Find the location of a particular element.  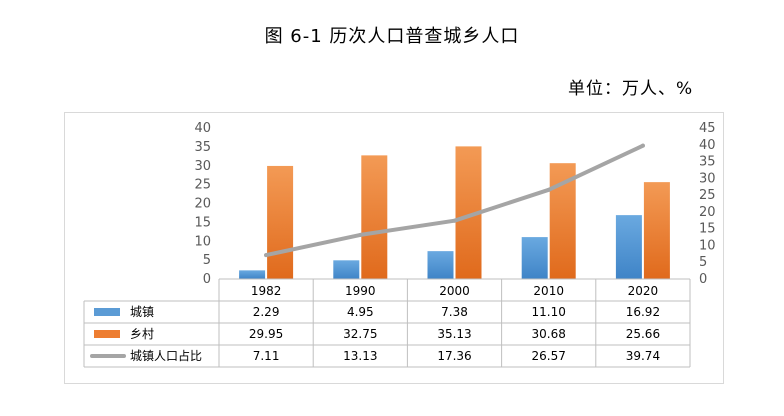

data-label: 32.75 is located at coordinates (360, 334).